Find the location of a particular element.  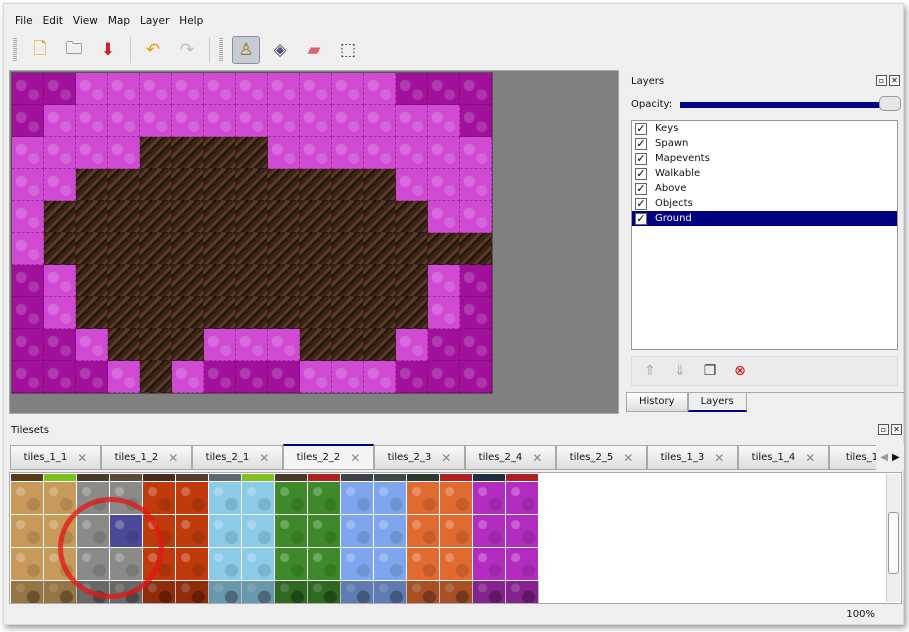

vertical-scrollbar is located at coordinates (893, 538).